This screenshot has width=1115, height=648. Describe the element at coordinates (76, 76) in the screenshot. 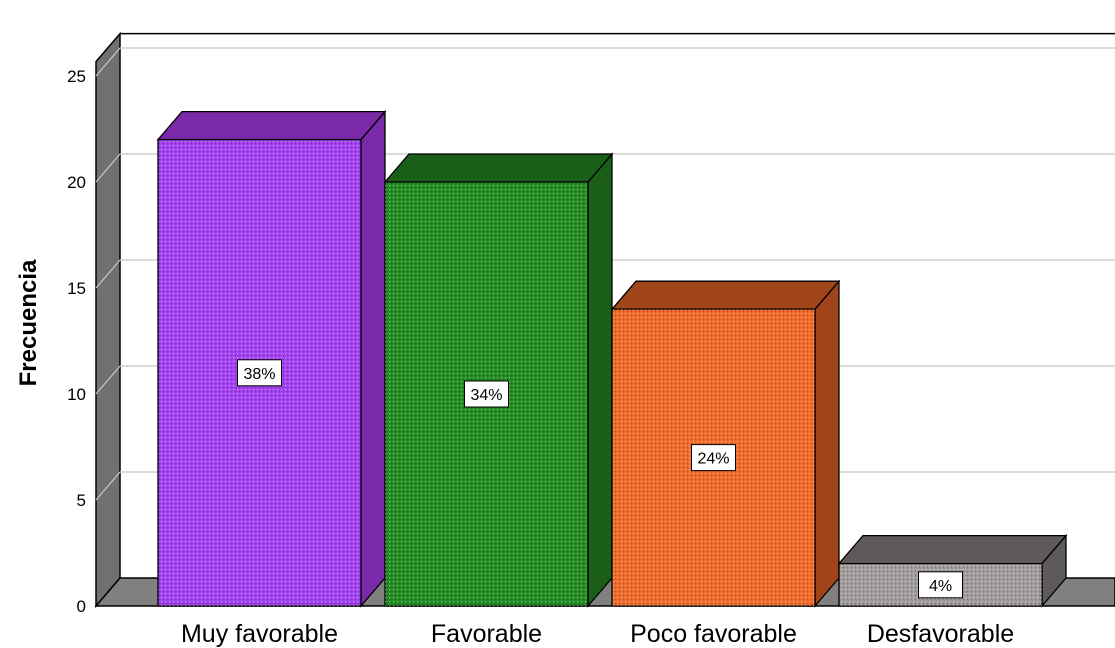

I see `y-tick-label: 25` at that location.